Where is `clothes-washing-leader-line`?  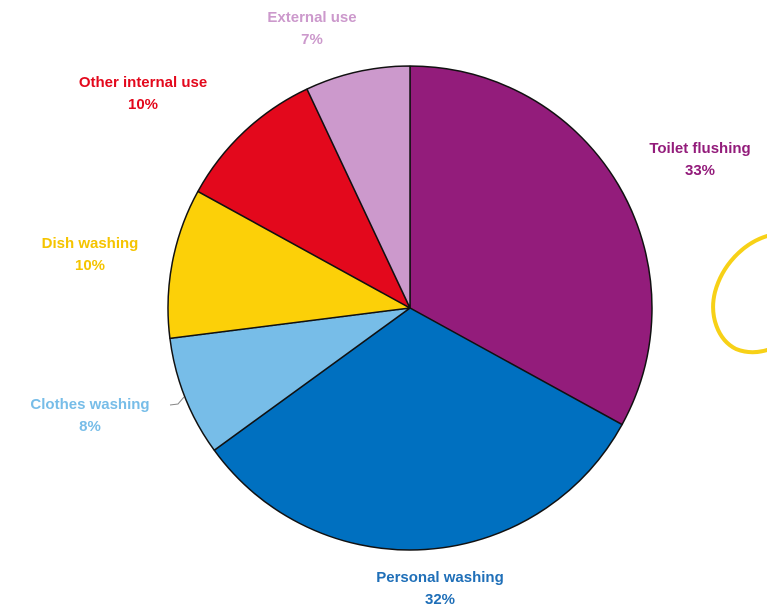
clothes-washing-leader-line is located at coordinates (177, 401).